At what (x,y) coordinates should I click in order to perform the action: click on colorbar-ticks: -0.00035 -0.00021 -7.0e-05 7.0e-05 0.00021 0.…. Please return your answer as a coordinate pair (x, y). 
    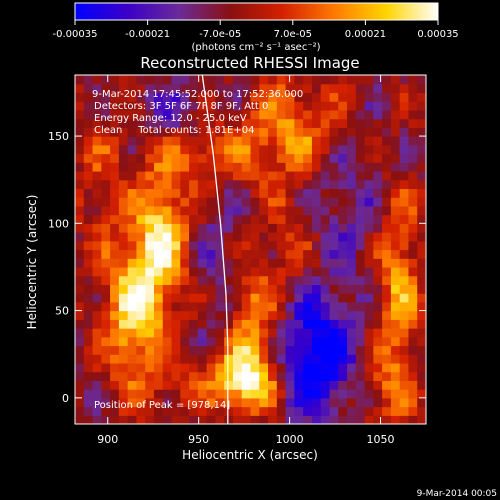
    Looking at the image, I should click on (256, 30).